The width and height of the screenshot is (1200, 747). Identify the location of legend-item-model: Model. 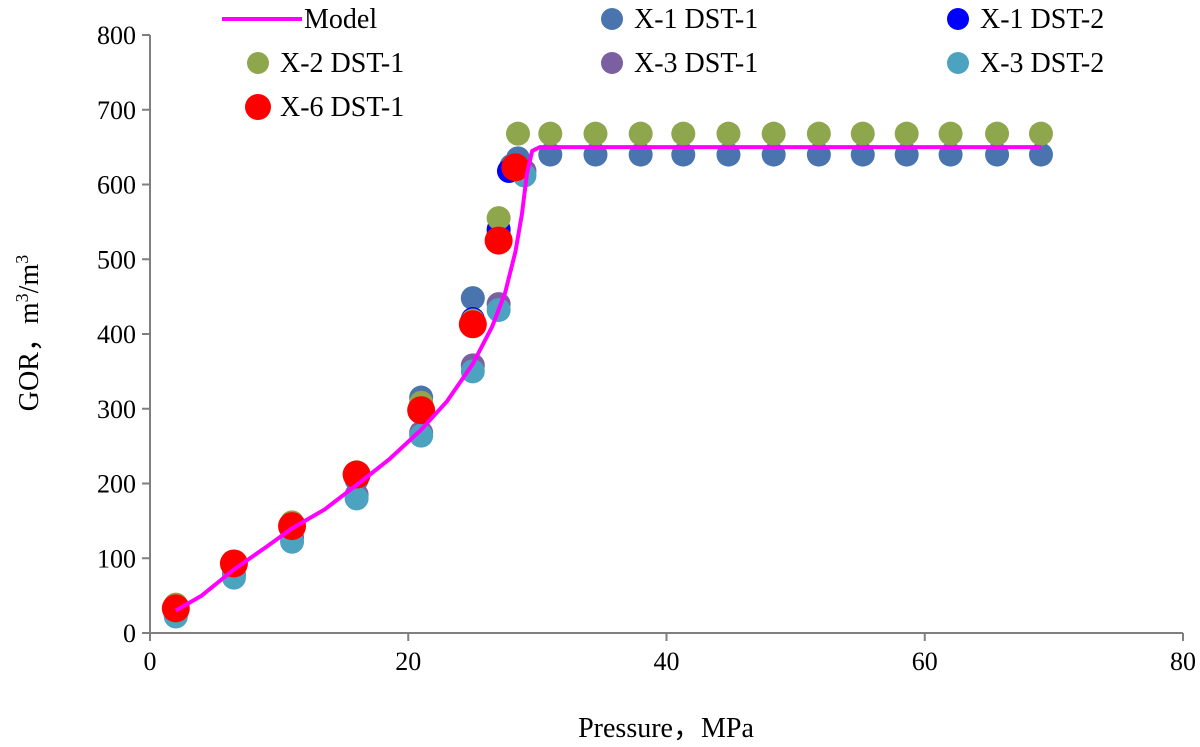
(299, 19).